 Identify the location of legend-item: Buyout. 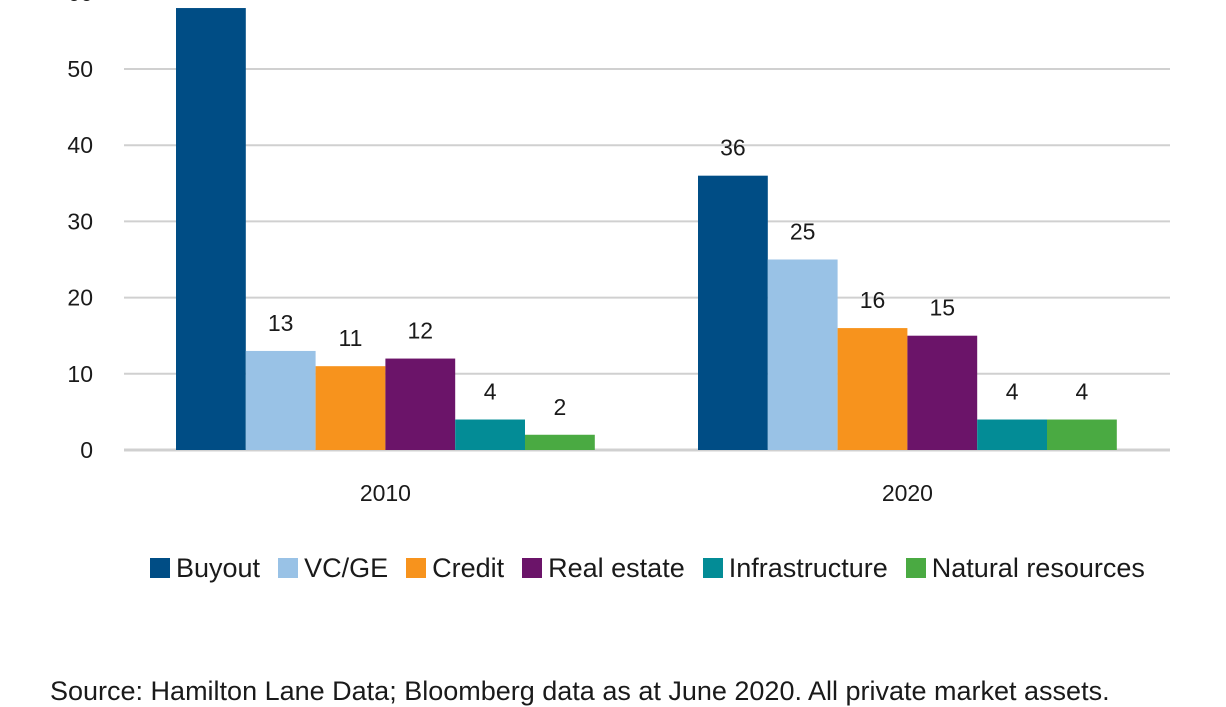
(205, 568).